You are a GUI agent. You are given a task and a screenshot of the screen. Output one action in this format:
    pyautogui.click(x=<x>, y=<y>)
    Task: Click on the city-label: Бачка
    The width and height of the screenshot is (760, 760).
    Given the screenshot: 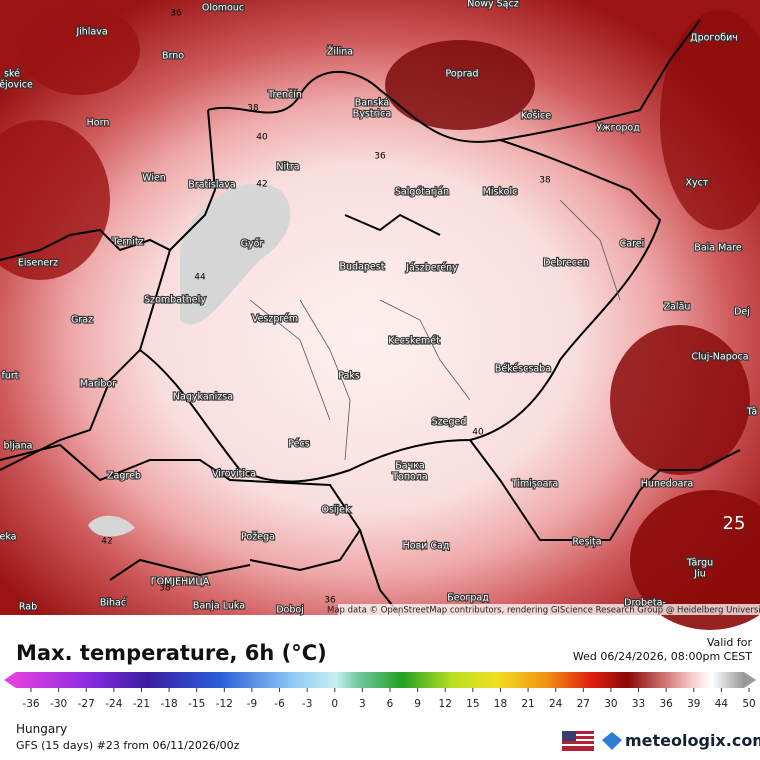 What is the action you would take?
    pyautogui.click(x=410, y=466)
    